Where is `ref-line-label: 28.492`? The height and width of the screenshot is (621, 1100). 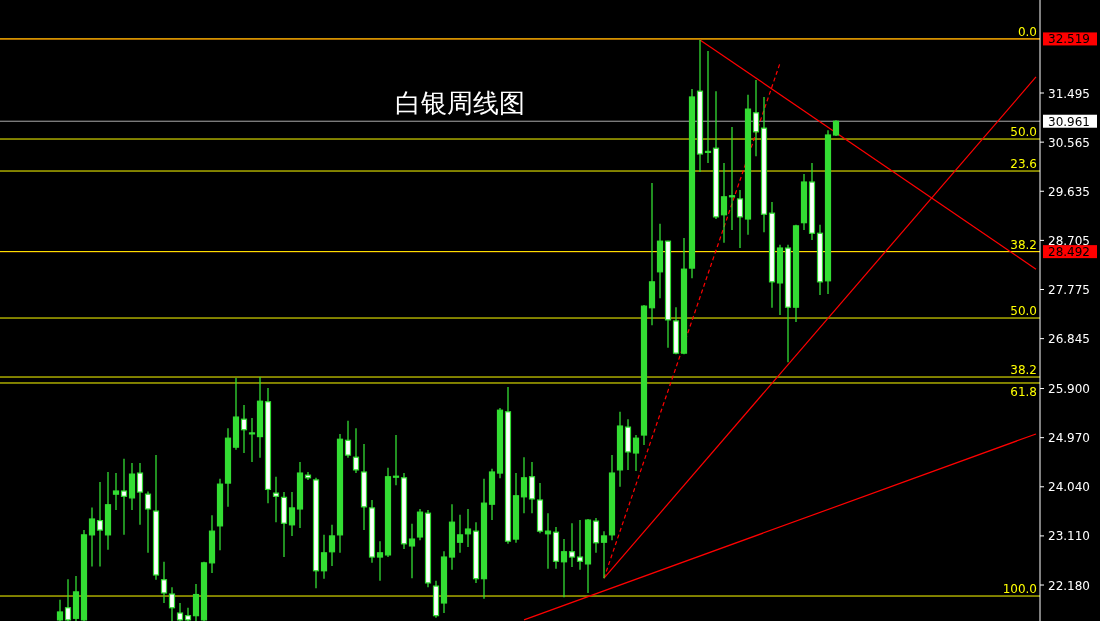
ref-line-label: 28.492 is located at coordinates (1069, 252).